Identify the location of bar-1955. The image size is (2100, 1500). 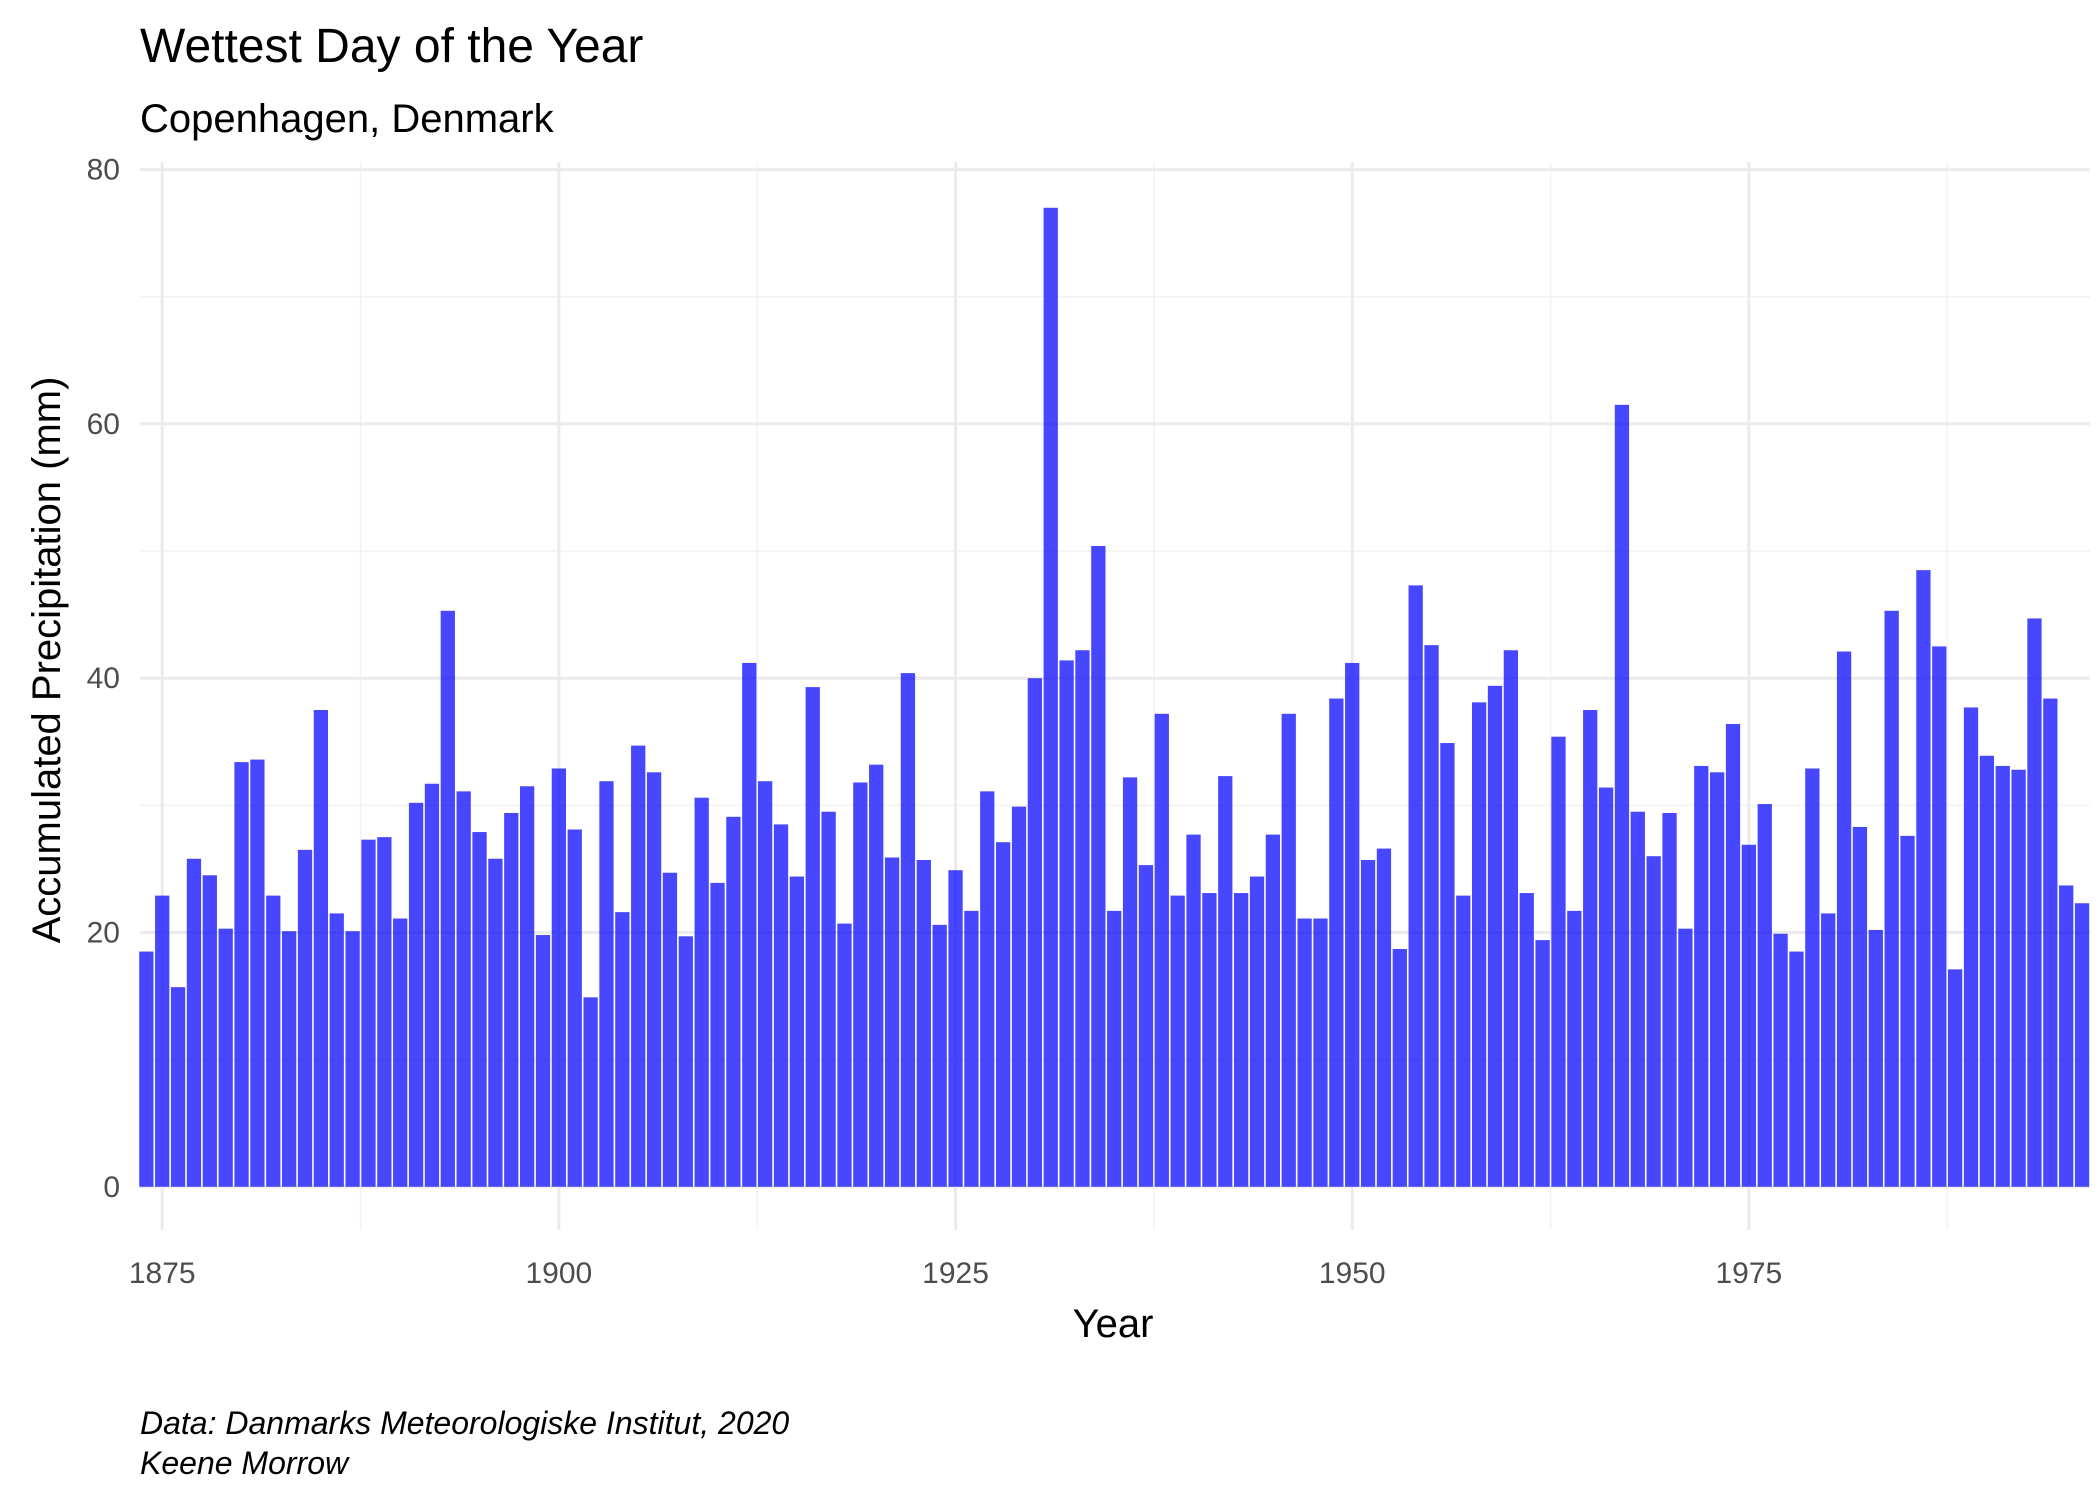
(1431, 916).